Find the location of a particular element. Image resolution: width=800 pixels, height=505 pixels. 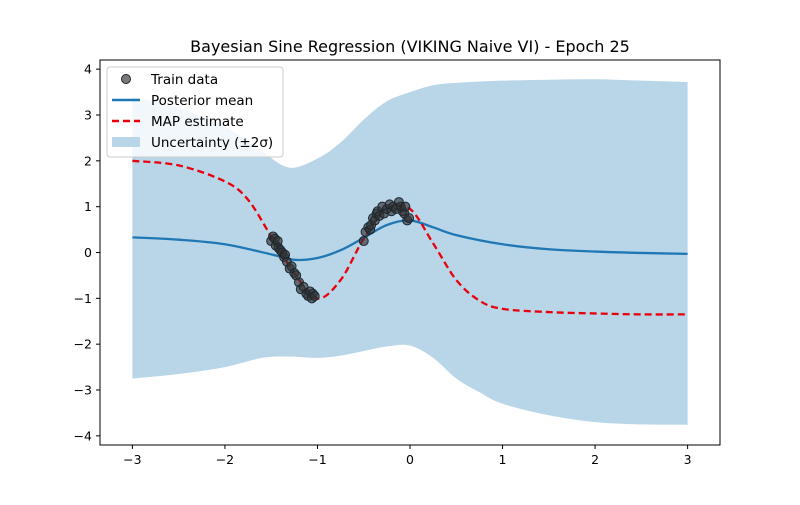

y-tick-label: −1 is located at coordinates (83, 298).